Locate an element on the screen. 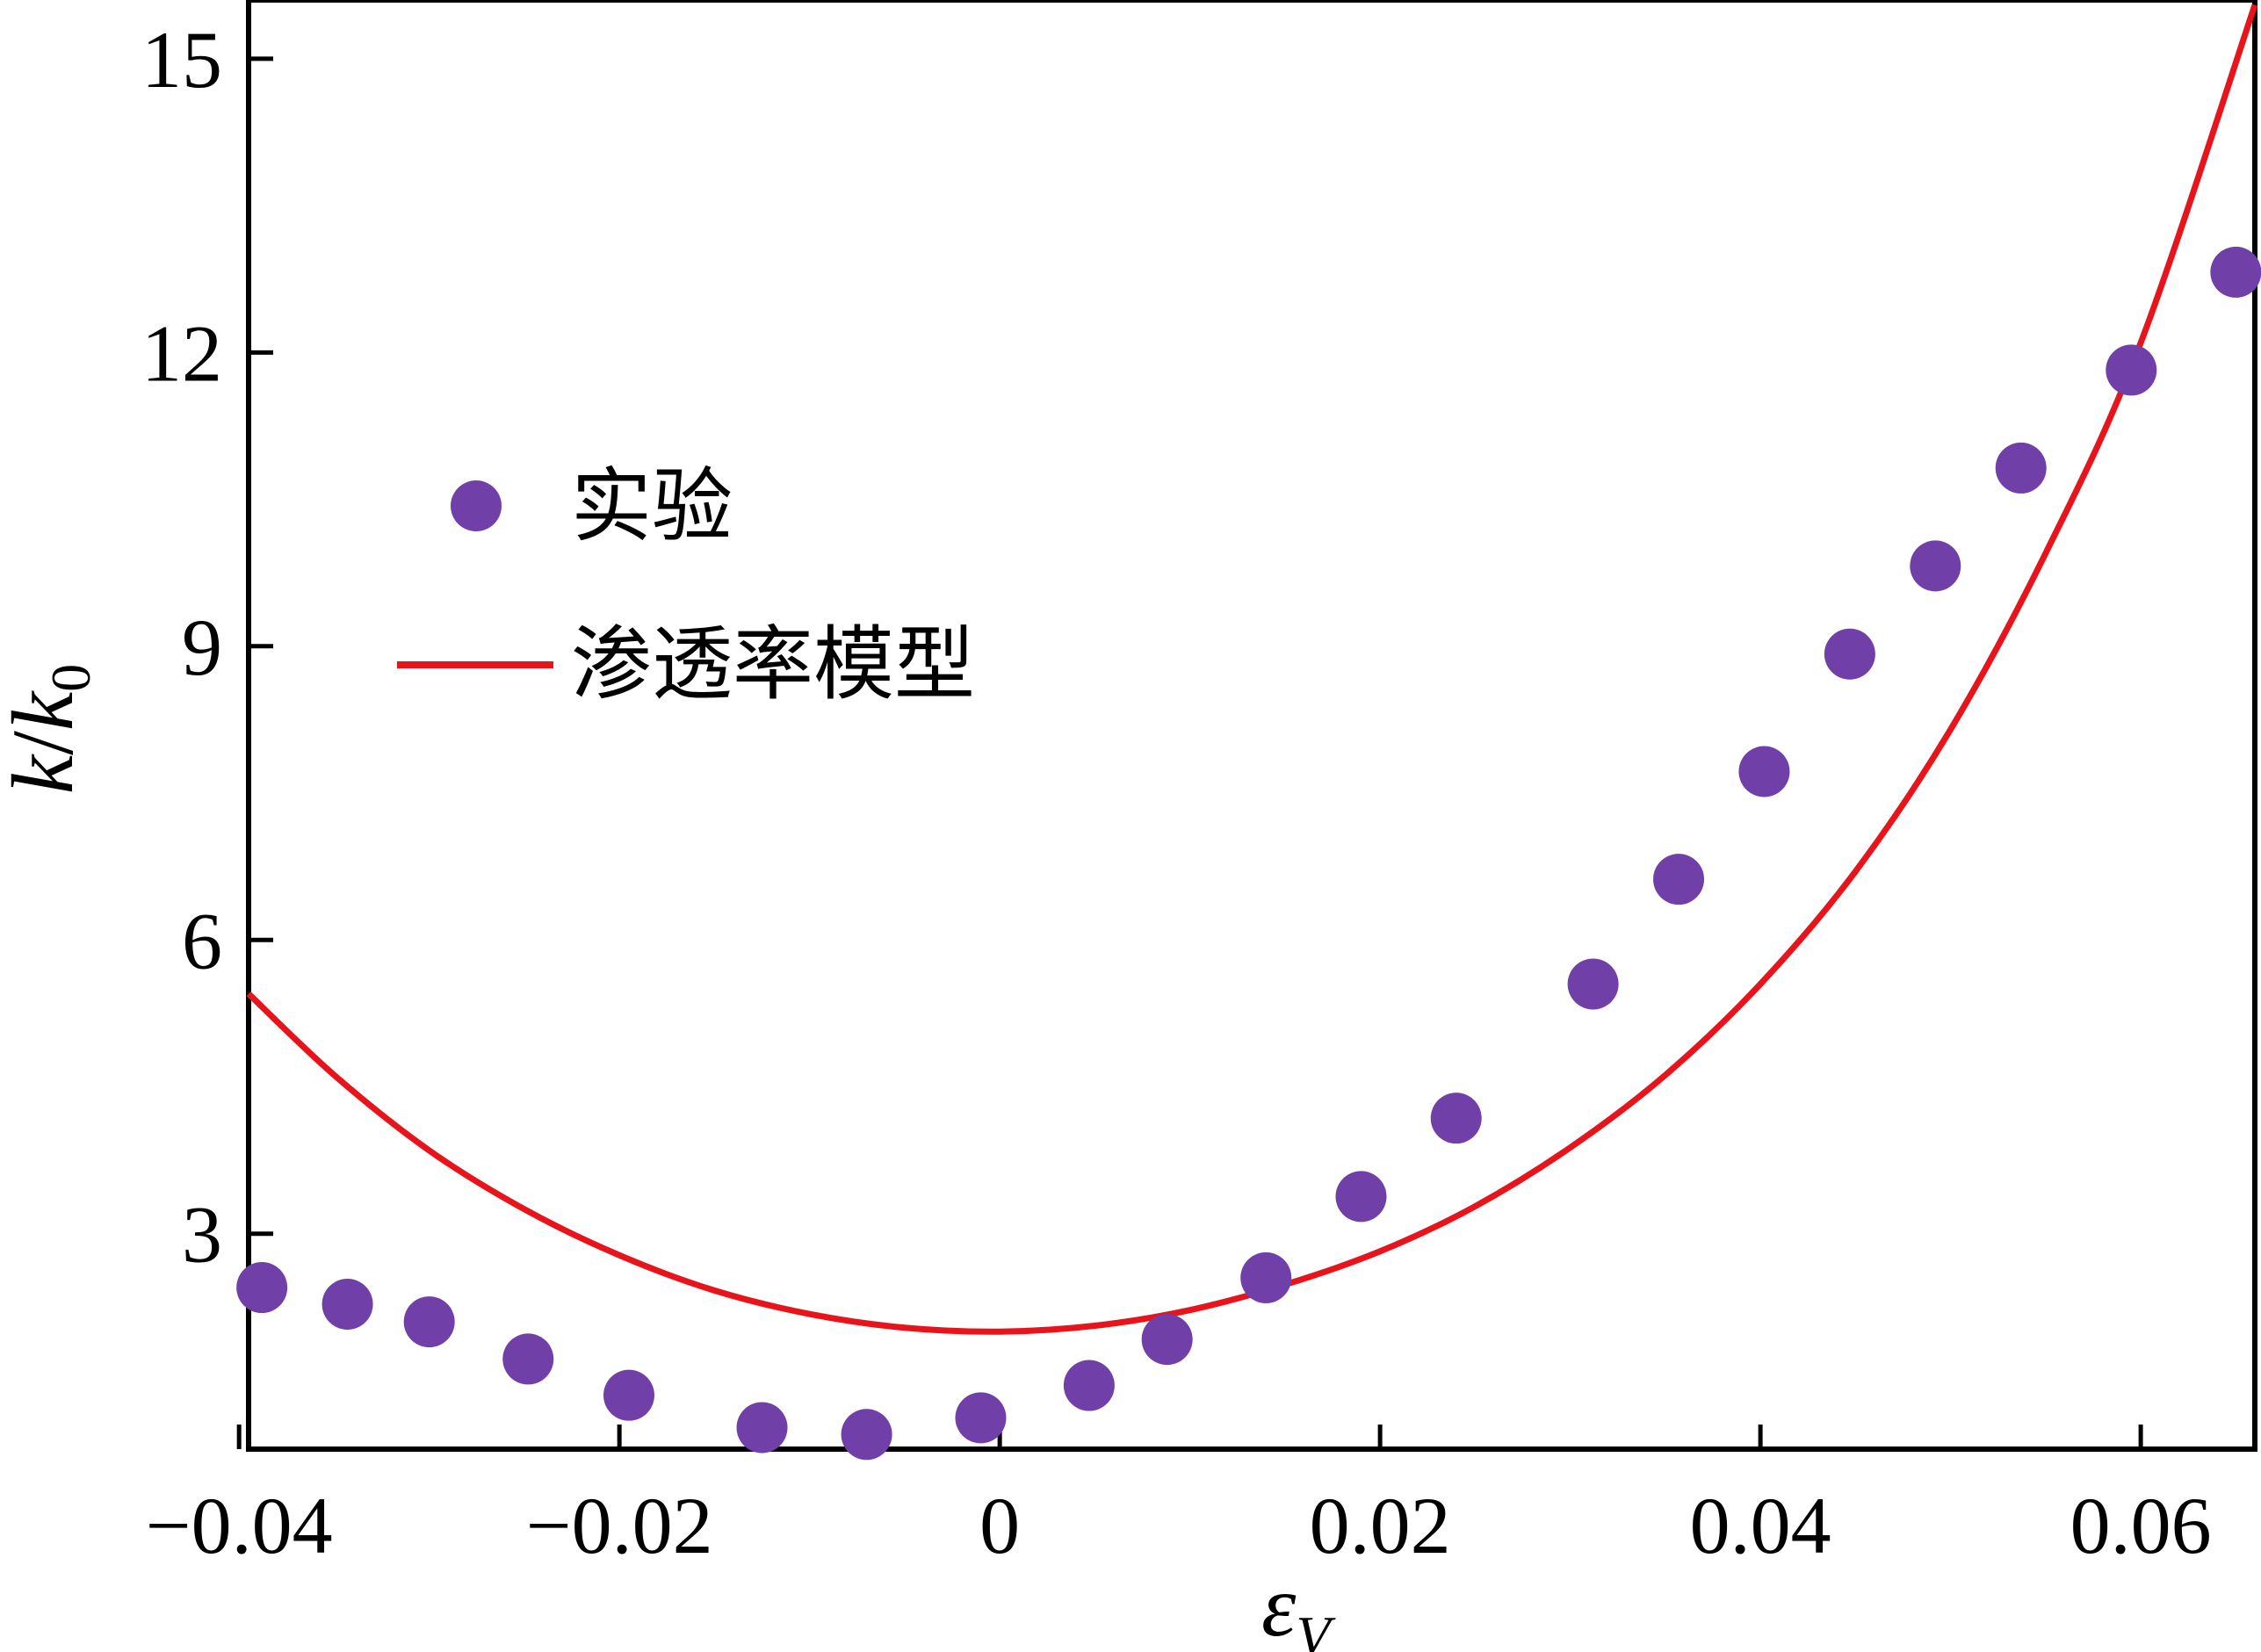  x-tick-label: 0 is located at coordinates (999, 1525).